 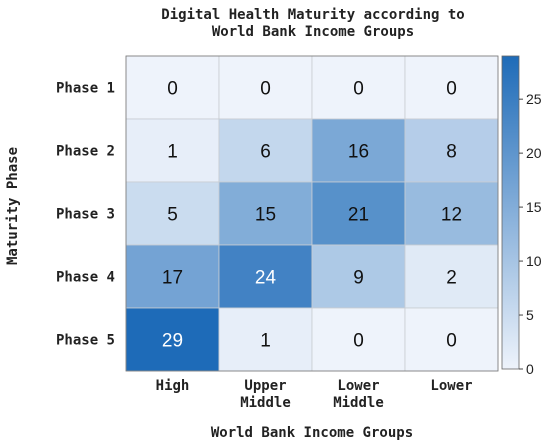 I want to click on y-tick-label: Phase 1, so click(x=85, y=89).